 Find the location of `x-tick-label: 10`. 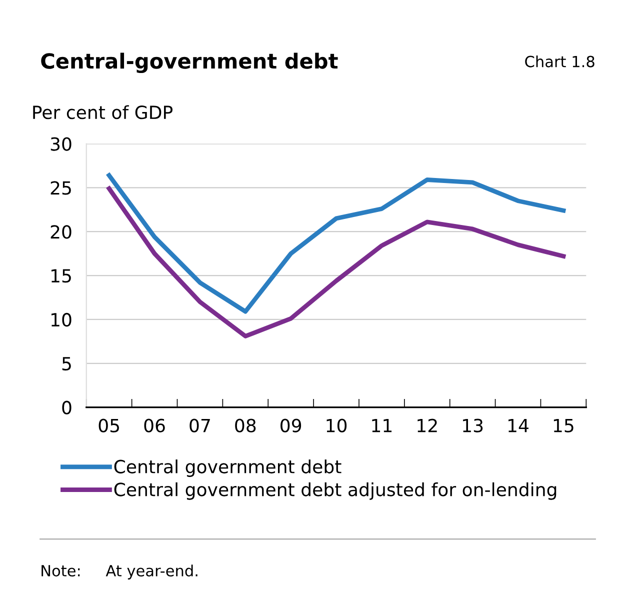

x-tick-label: 10 is located at coordinates (336, 425).